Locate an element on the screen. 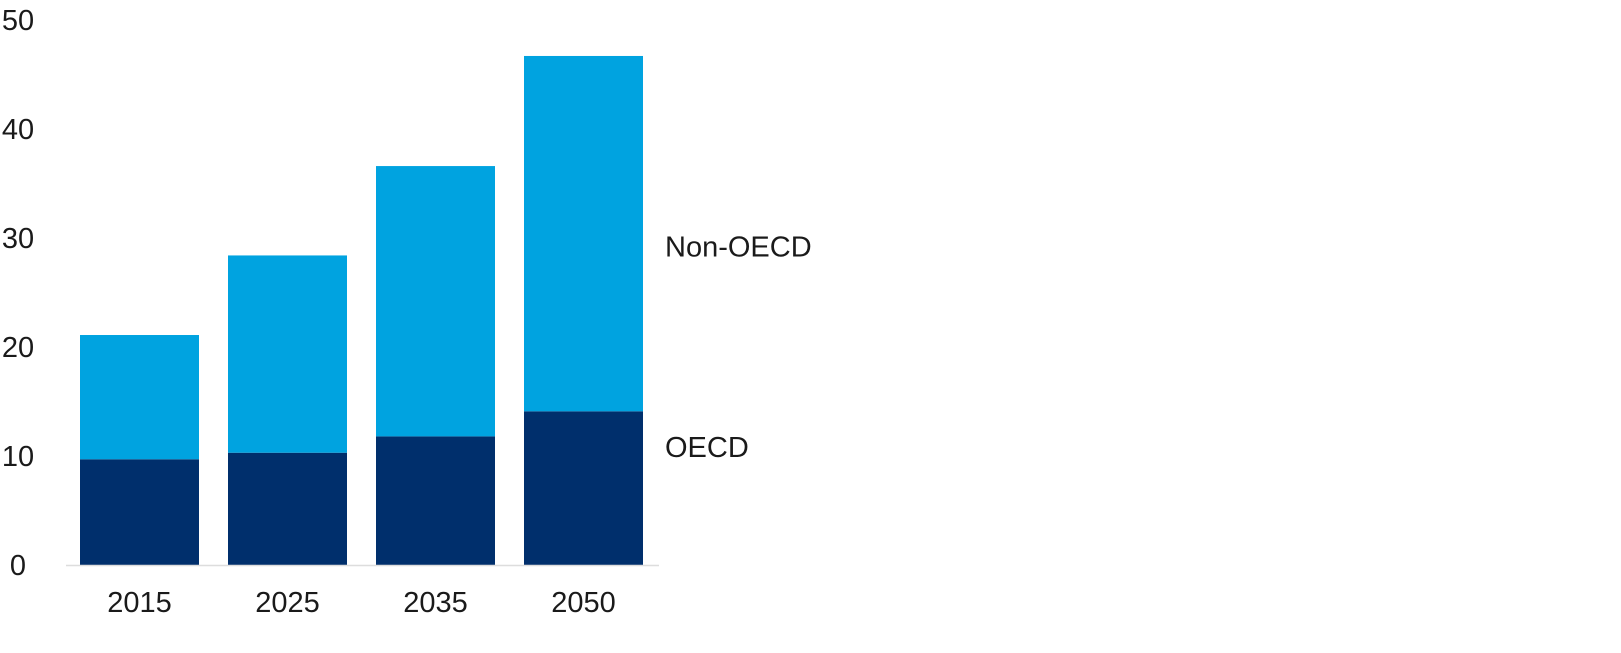 The width and height of the screenshot is (1621, 653). y-tick-label: 20 is located at coordinates (18, 348).